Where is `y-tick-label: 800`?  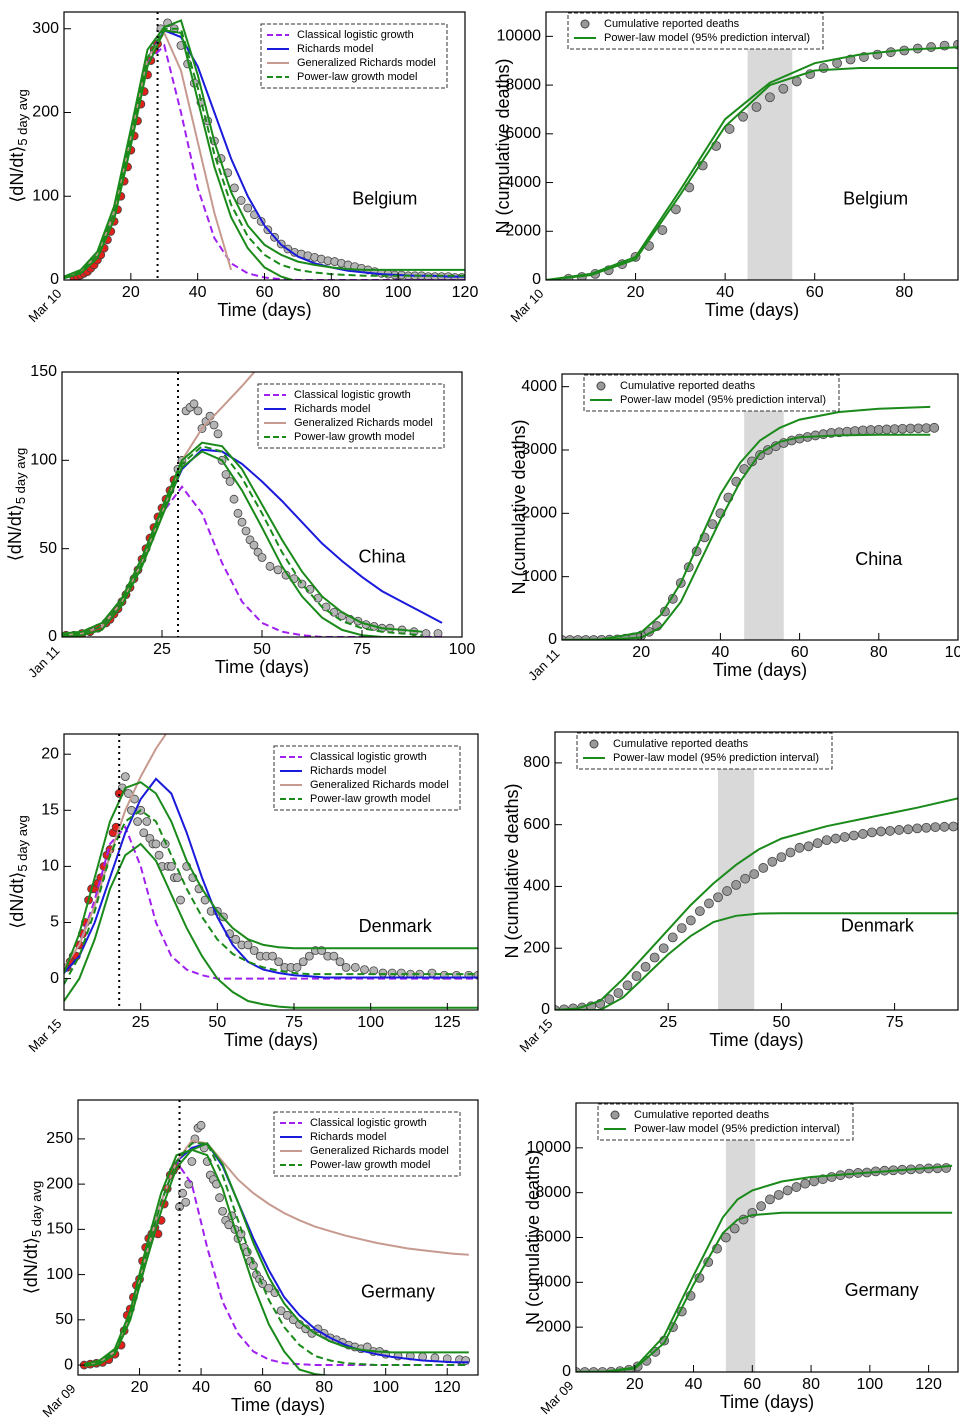 y-tick-label: 800 is located at coordinates (536, 762).